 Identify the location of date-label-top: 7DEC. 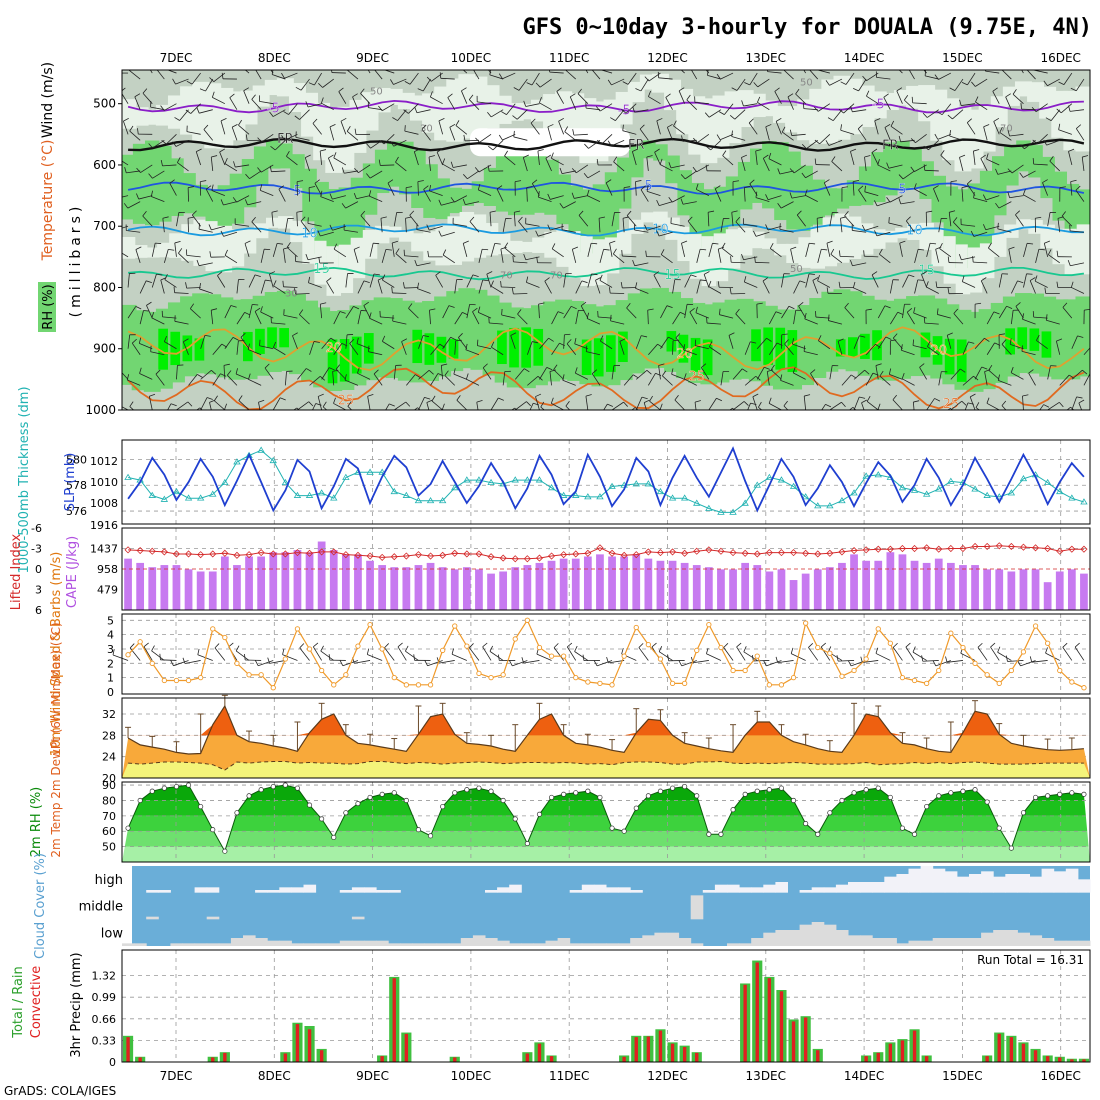
(176, 58).